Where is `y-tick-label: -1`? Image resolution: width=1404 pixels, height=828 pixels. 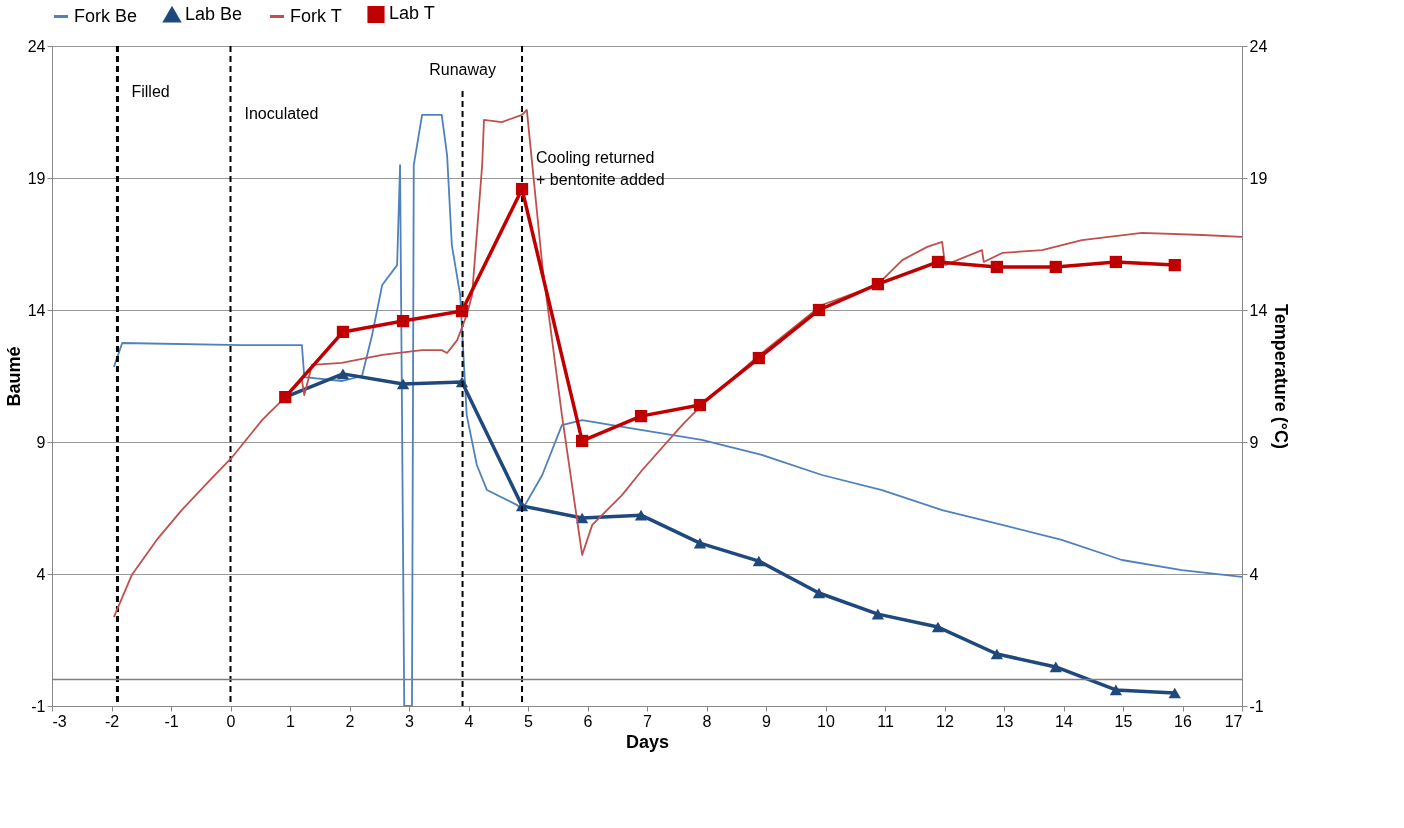 y-tick-label: -1 is located at coordinates (38, 706).